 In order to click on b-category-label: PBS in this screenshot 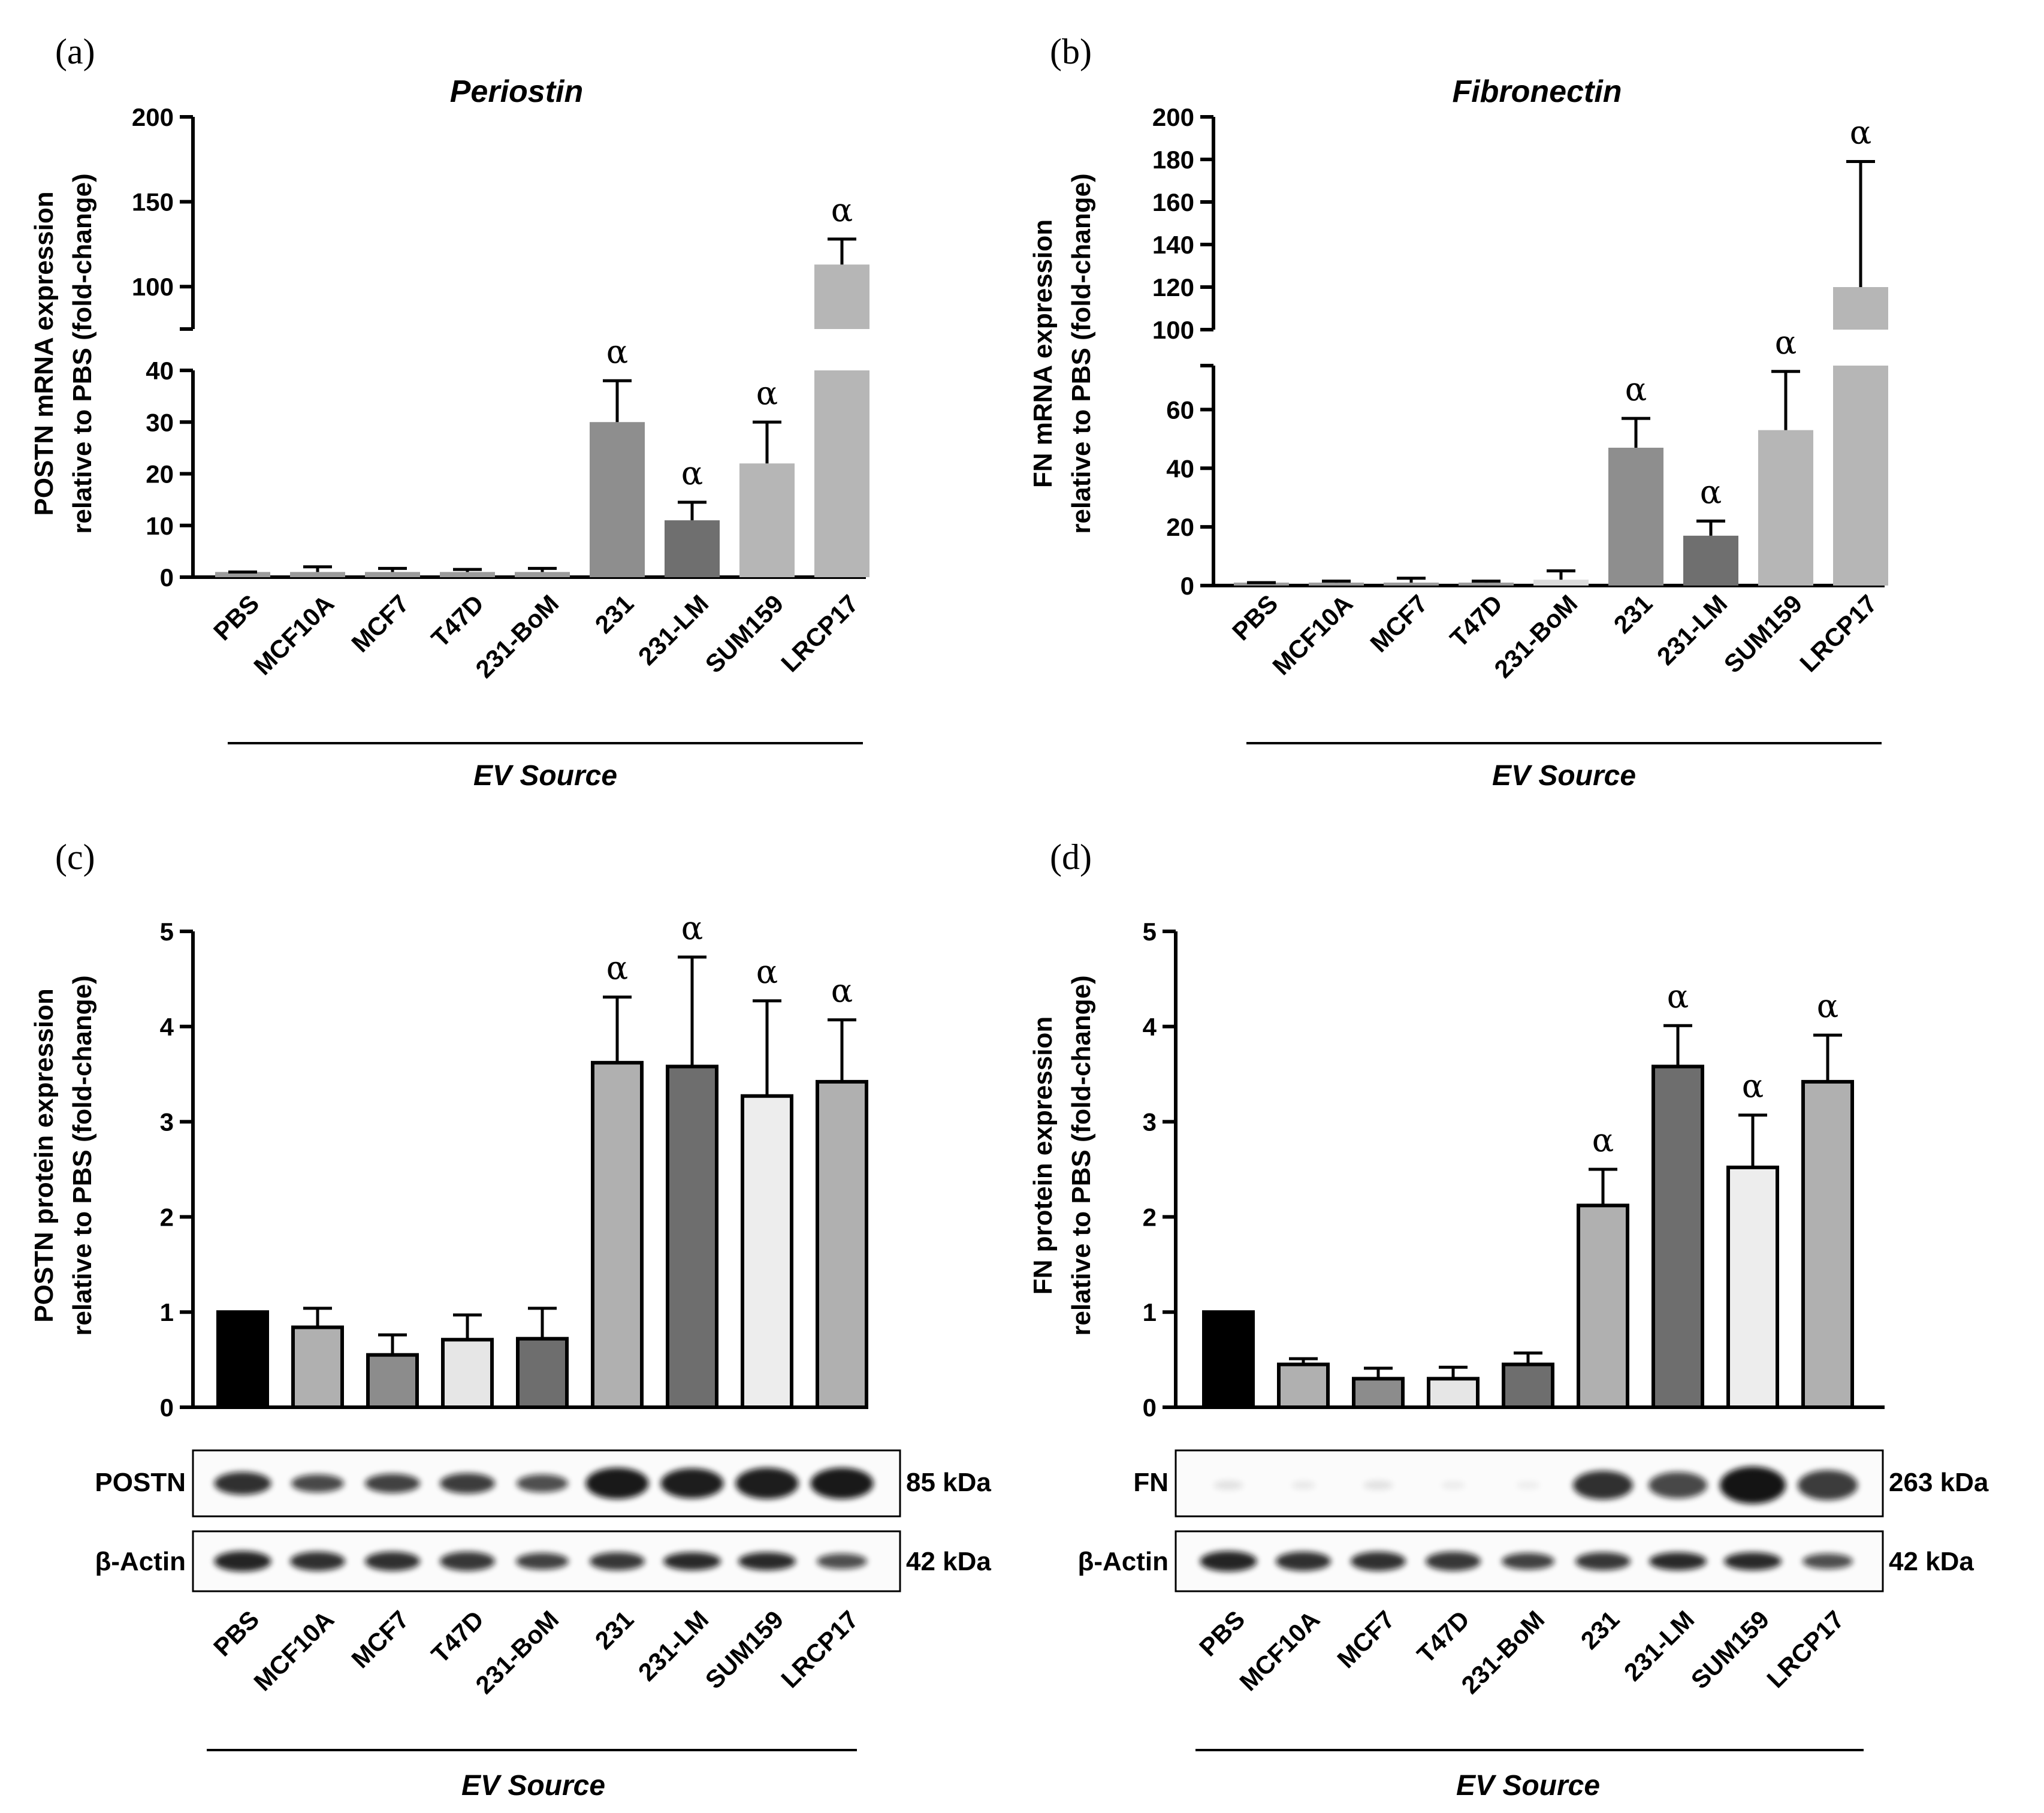, I will do `click(1255, 617)`.